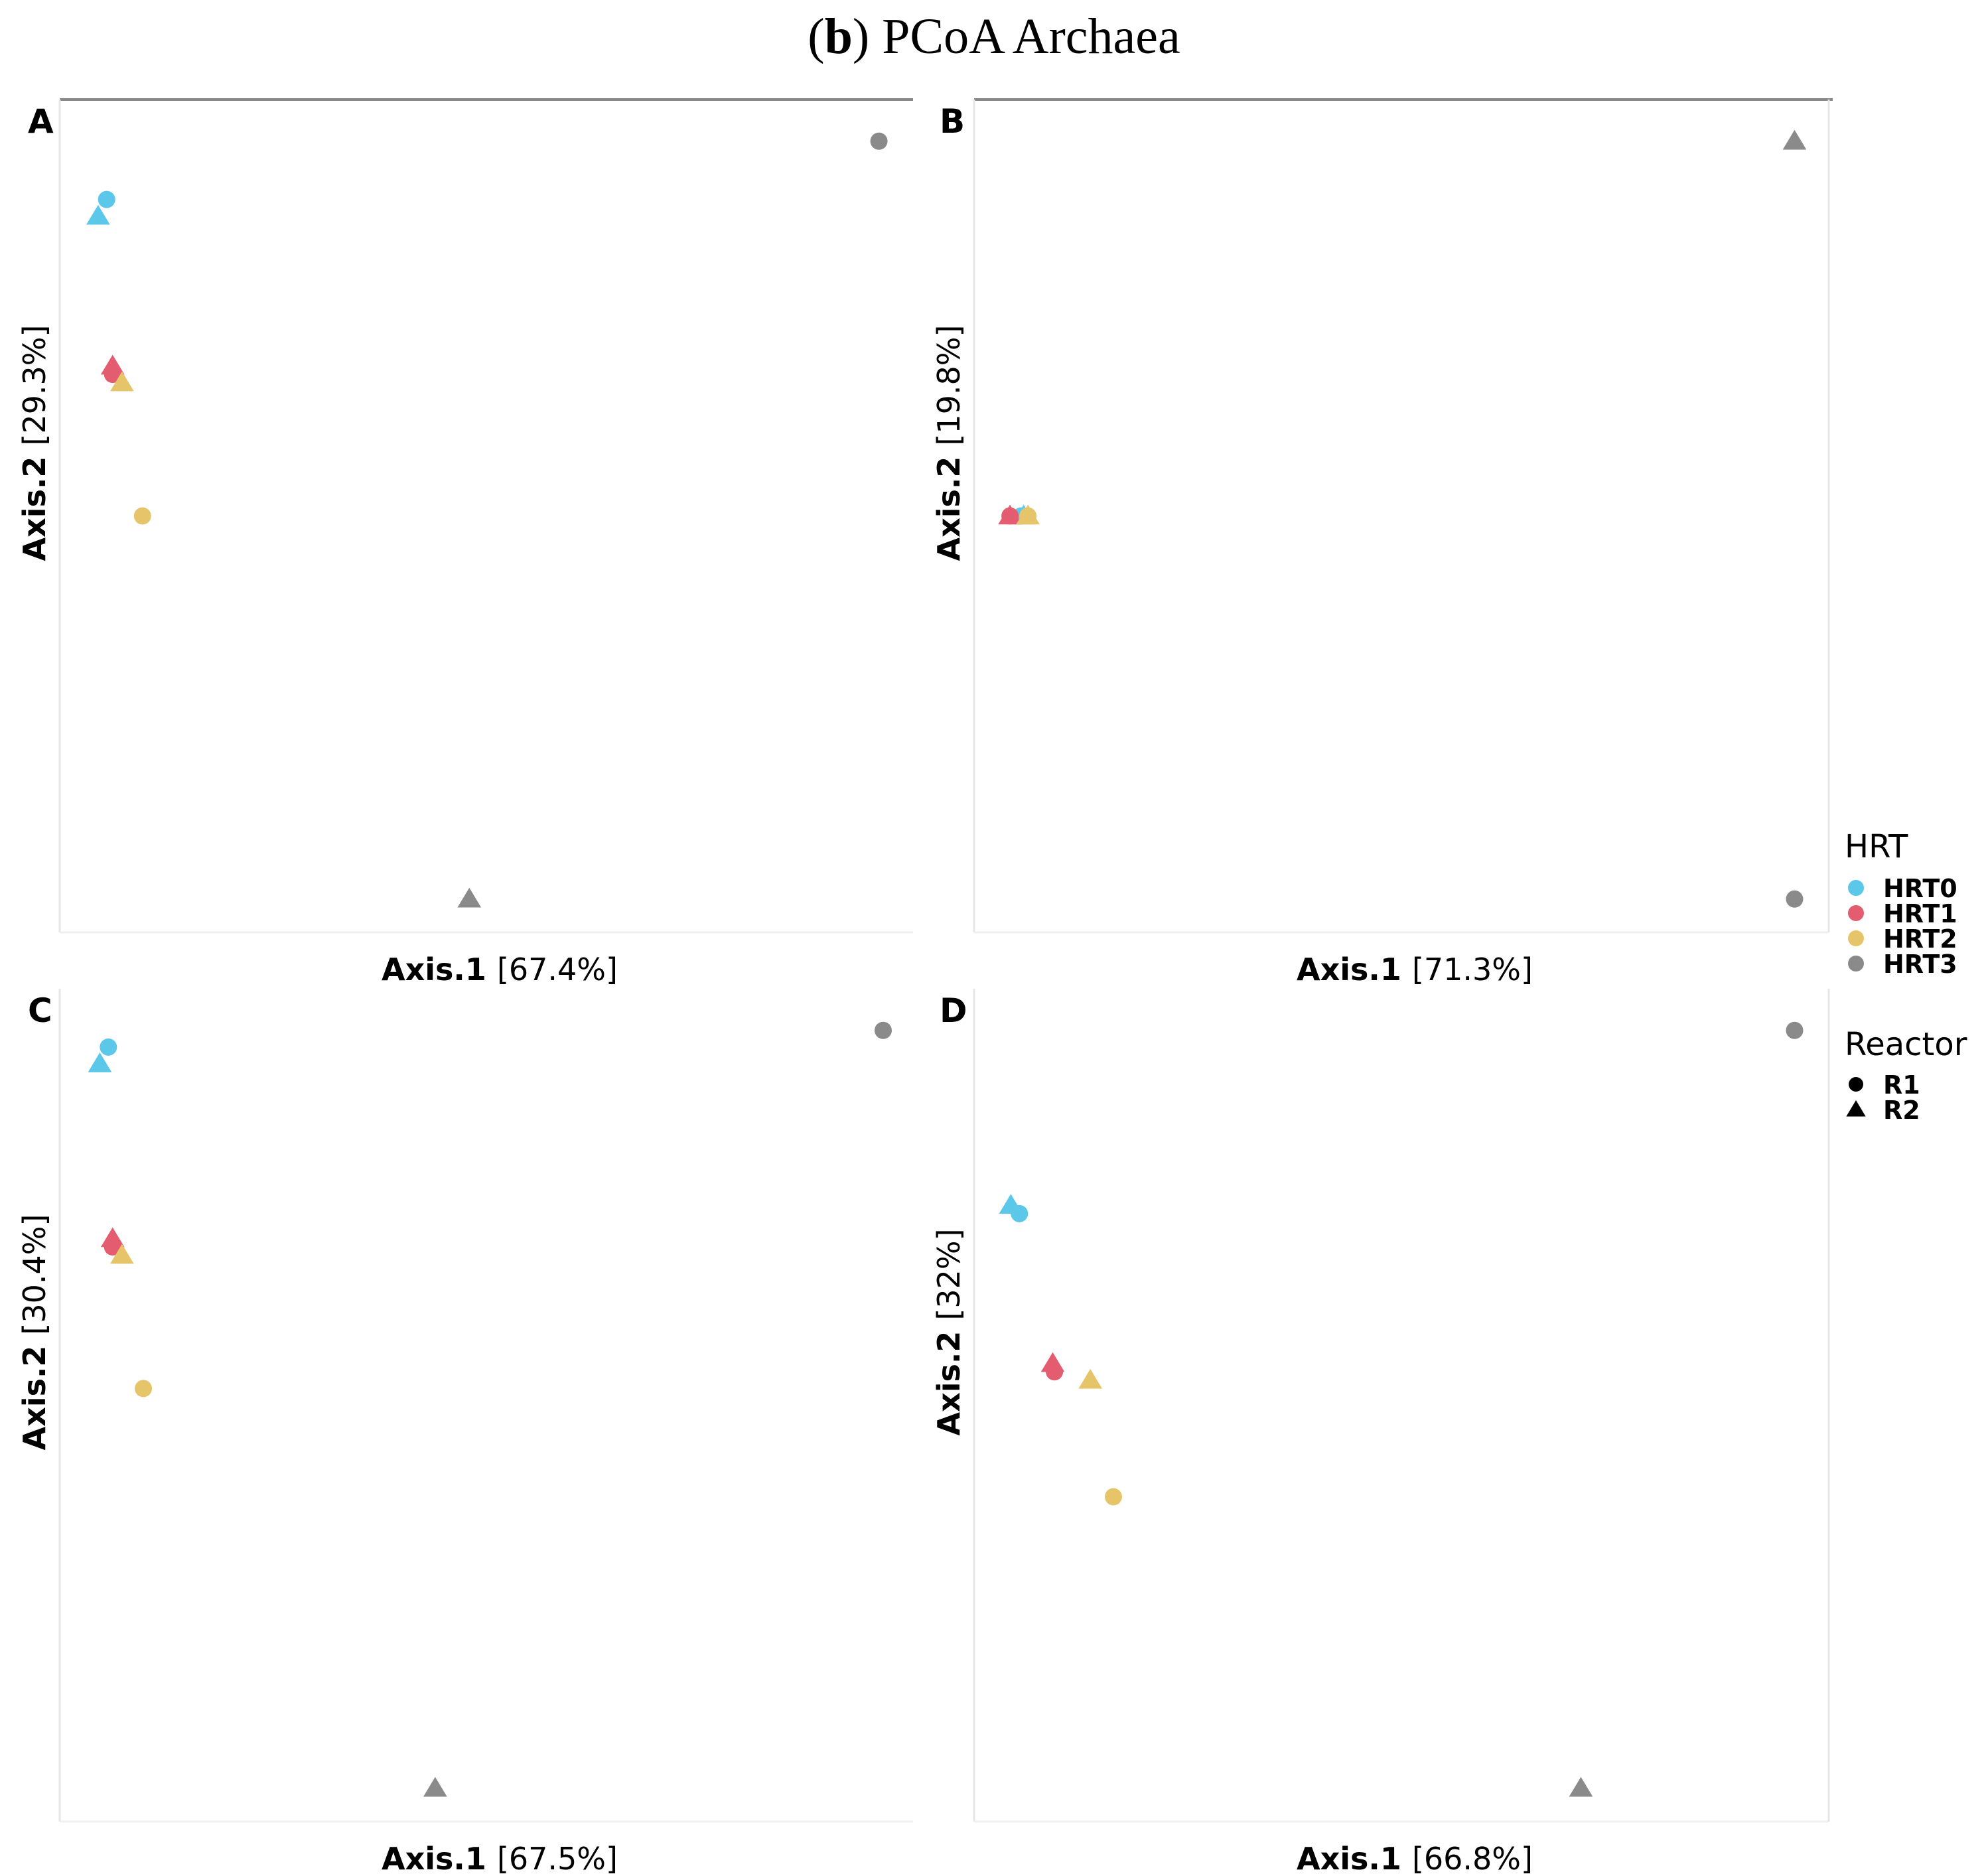 Image resolution: width=1988 pixels, height=1874 pixels. I want to click on figure-title: (b) PCoA Archaea, so click(994, 36).